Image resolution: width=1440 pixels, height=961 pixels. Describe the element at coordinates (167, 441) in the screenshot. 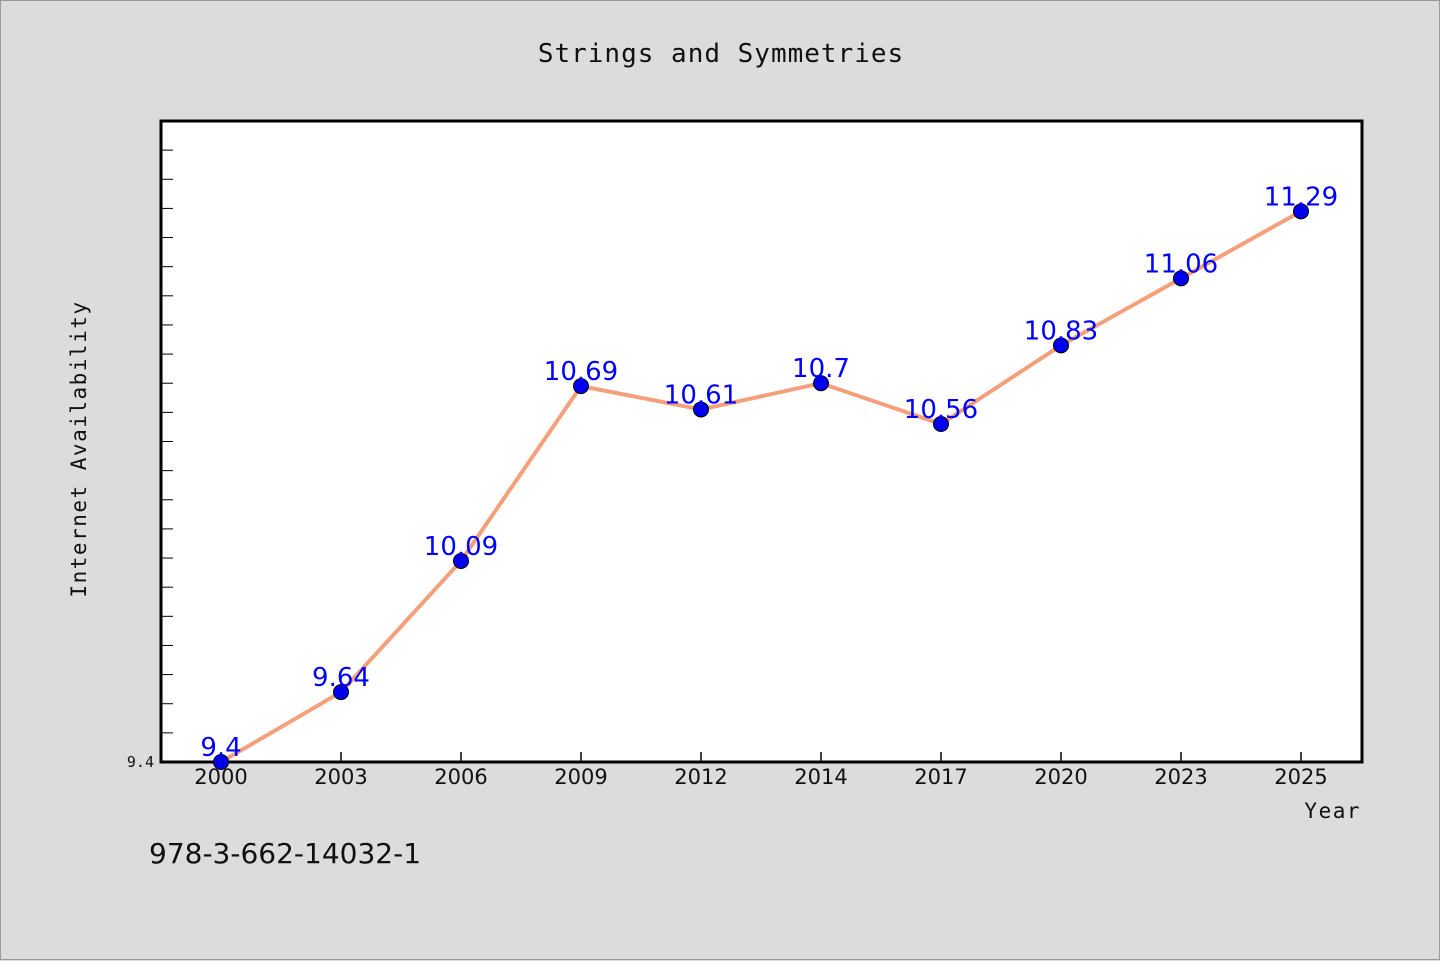

I see `y-minor-ticks` at that location.